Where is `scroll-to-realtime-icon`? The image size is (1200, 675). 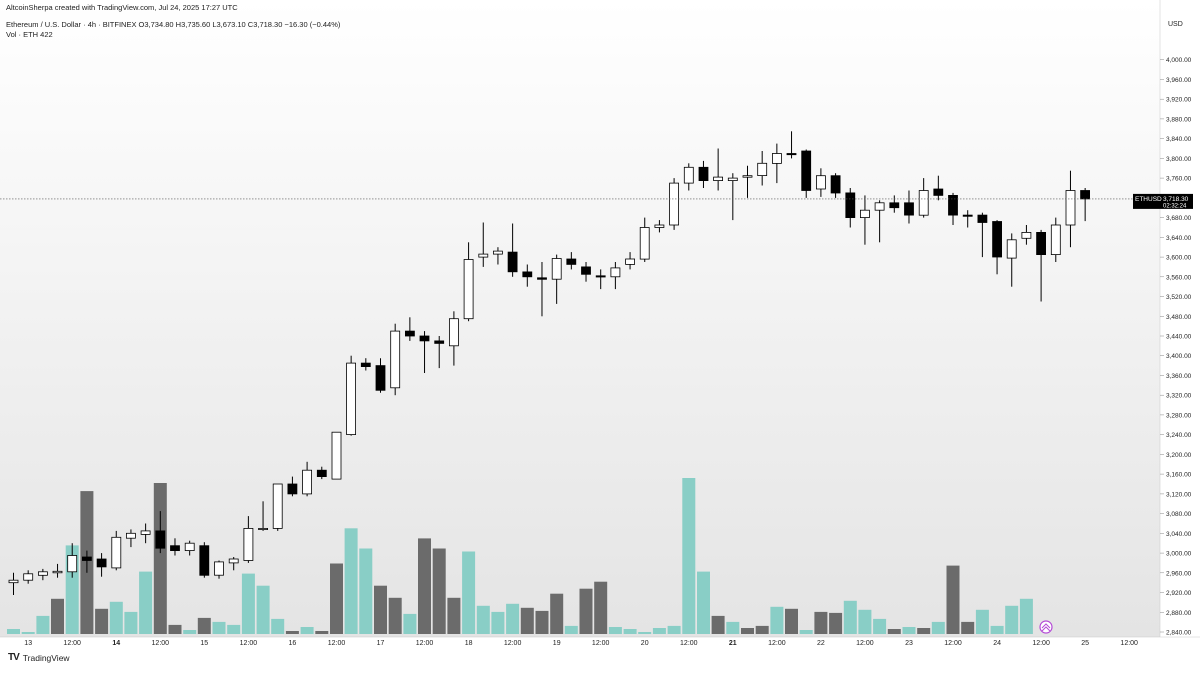
scroll-to-realtime-icon is located at coordinates (1046, 627).